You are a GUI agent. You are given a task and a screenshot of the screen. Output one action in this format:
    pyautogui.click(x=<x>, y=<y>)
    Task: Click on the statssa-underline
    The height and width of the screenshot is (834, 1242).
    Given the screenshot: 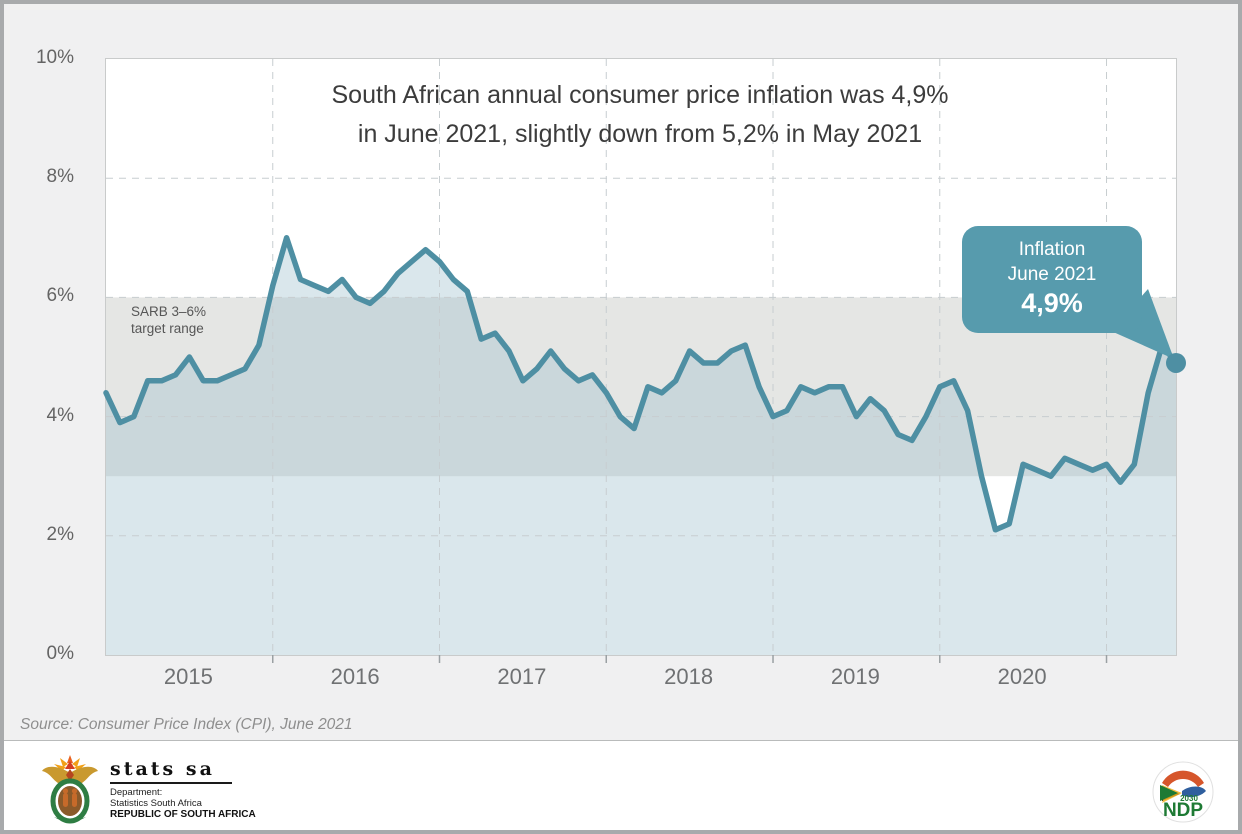 What is the action you would take?
    pyautogui.click(x=171, y=783)
    